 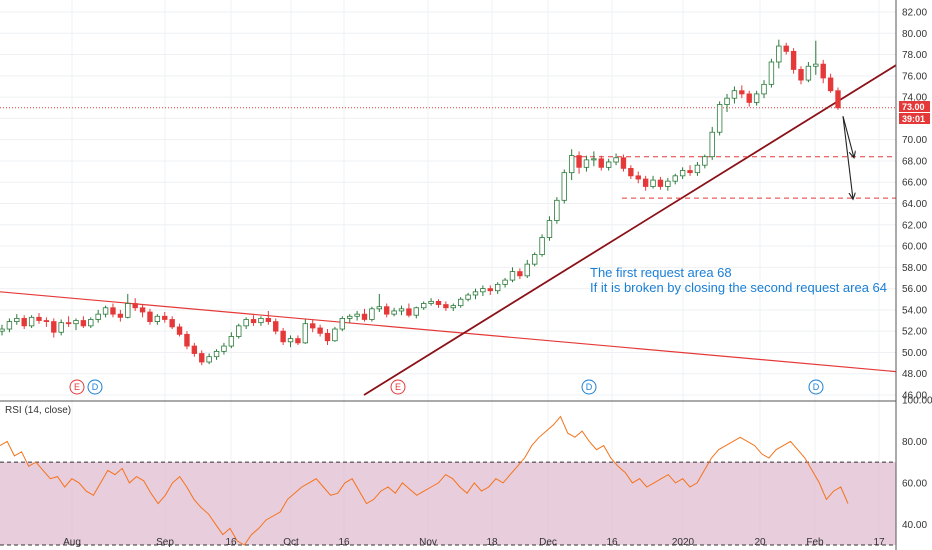 I want to click on time-tick-label: Nov, so click(x=428, y=542).